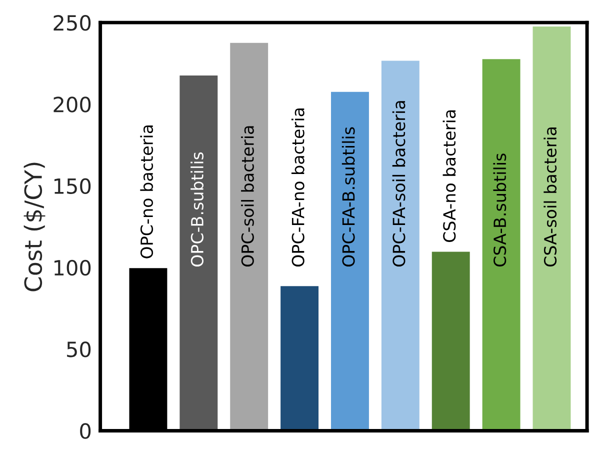  What do you see at coordinates (72, 186) in the screenshot?
I see `y-tick-label: 150` at bounding box center [72, 186].